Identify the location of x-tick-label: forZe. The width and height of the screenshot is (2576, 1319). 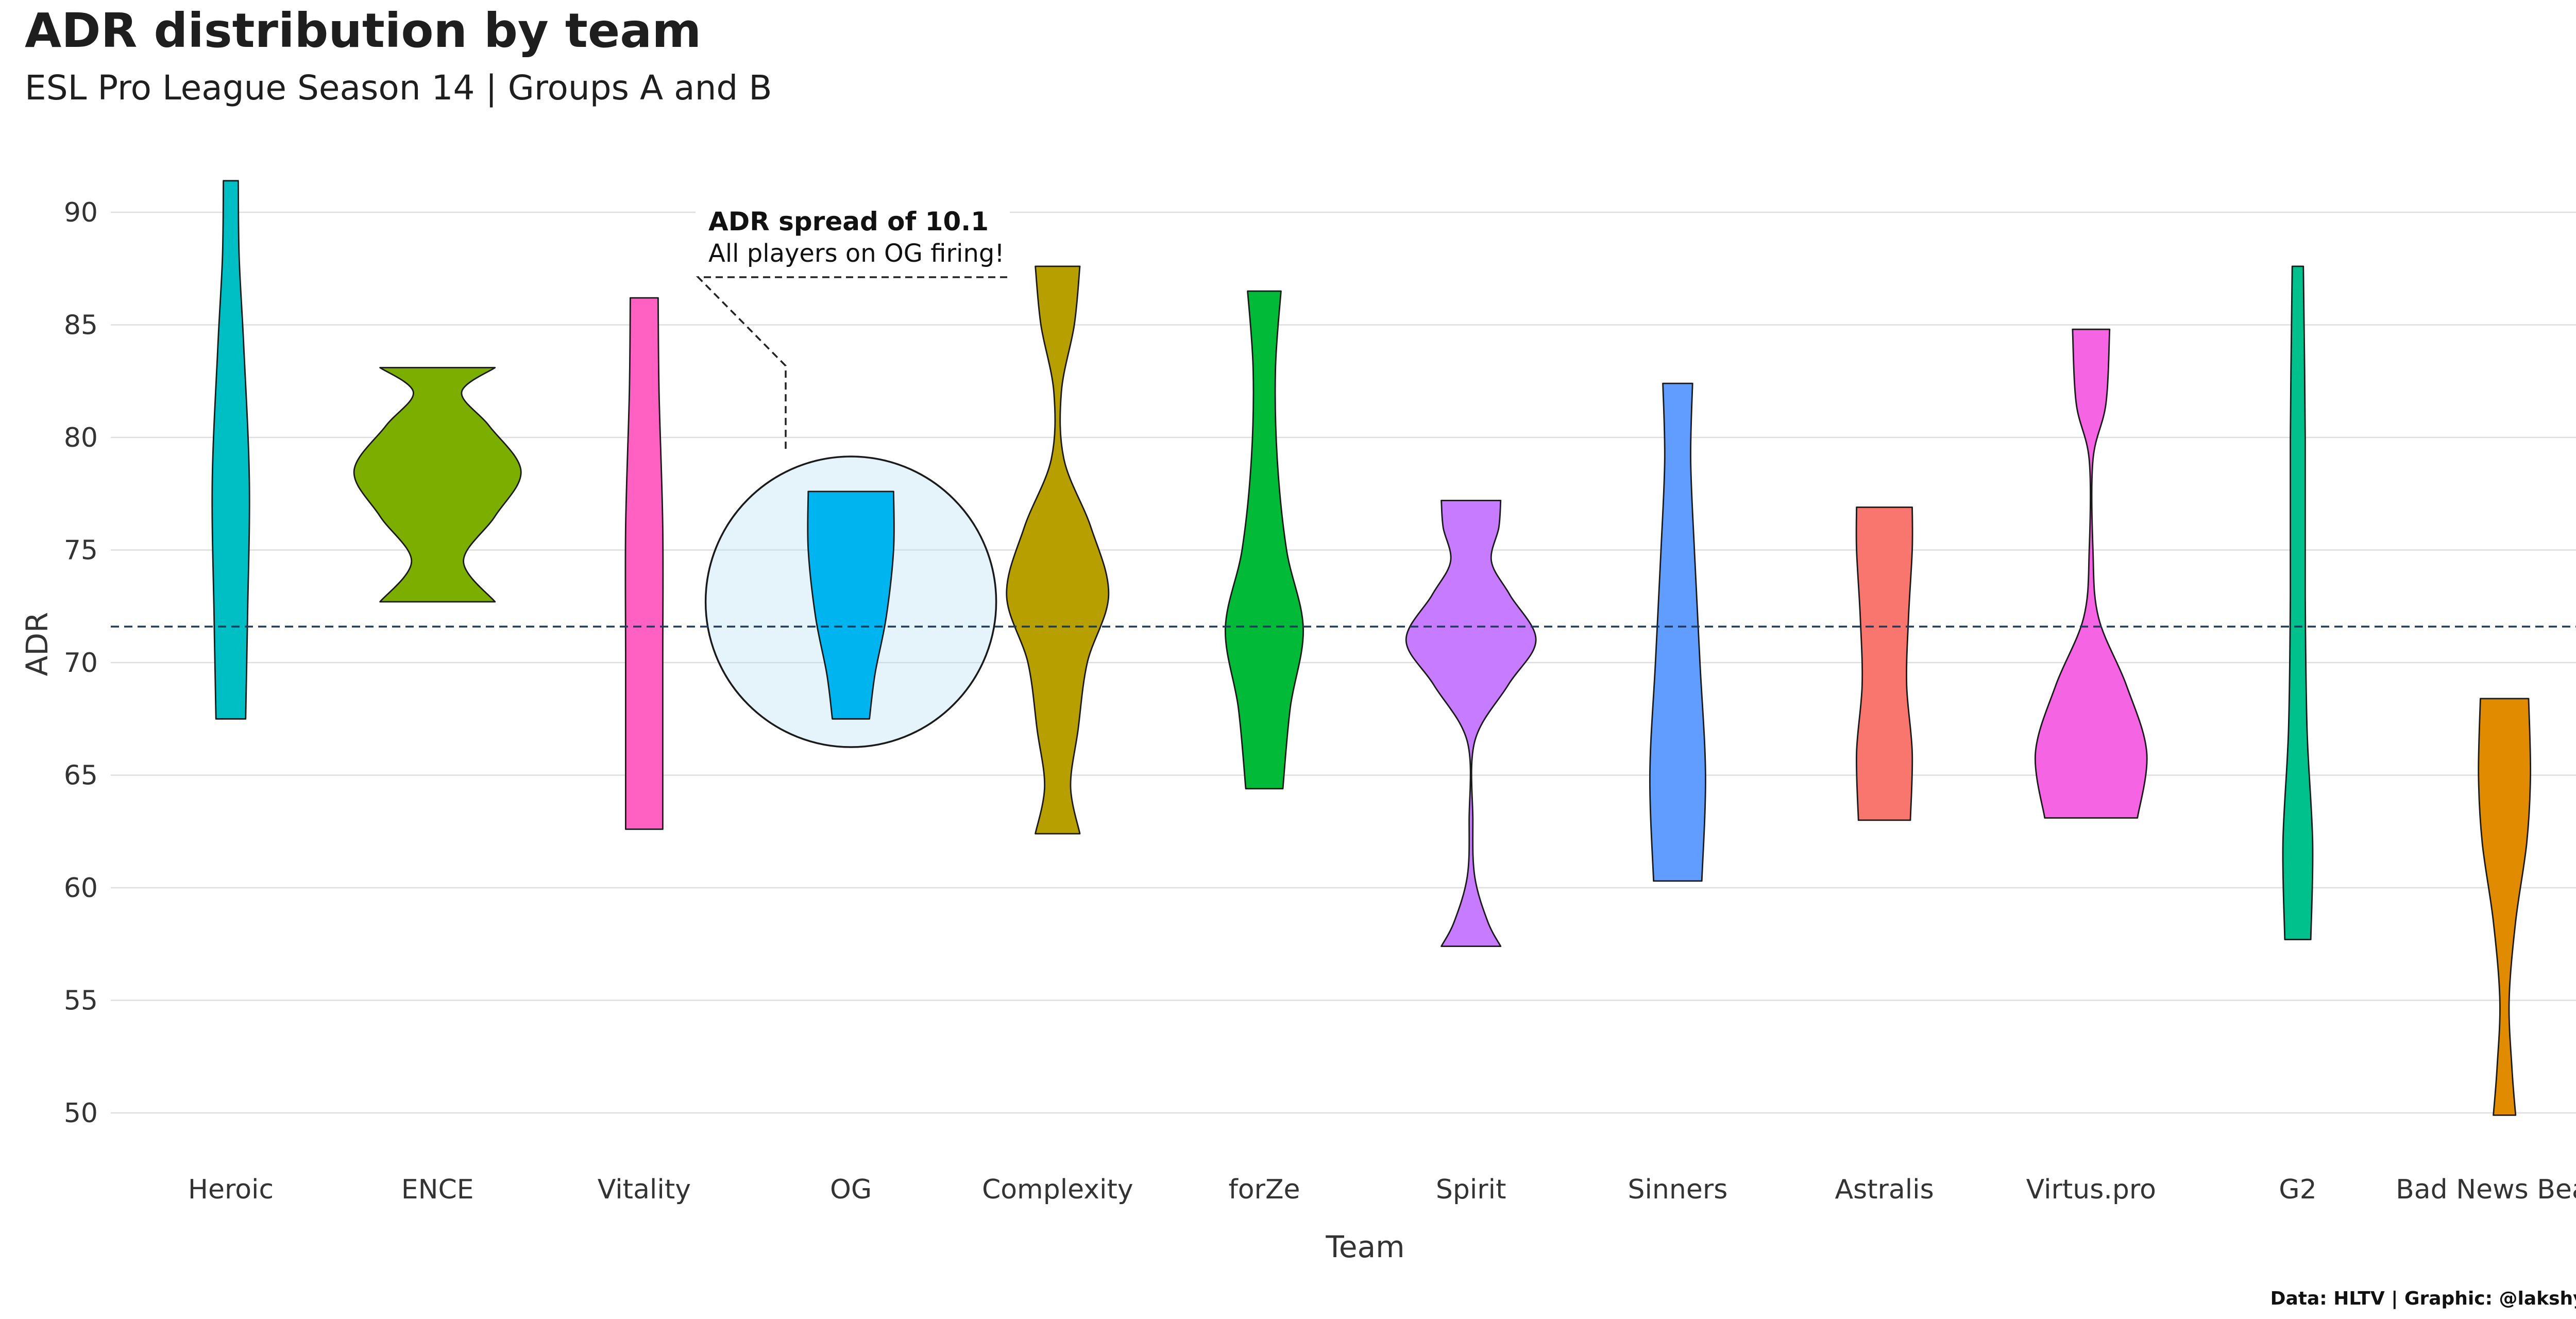
(1264, 1189).